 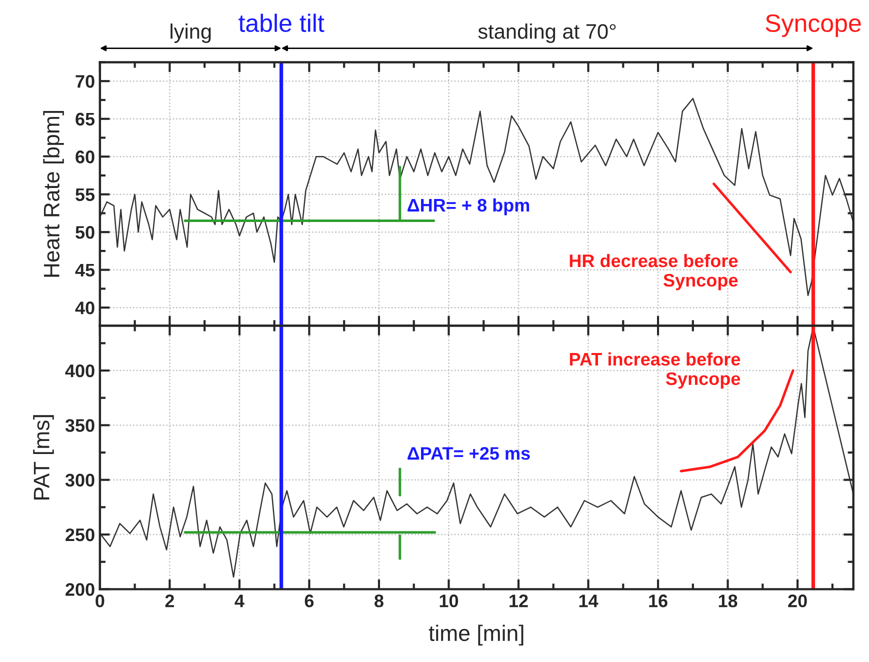 I want to click on x-tick-label: 10, so click(x=449, y=601).